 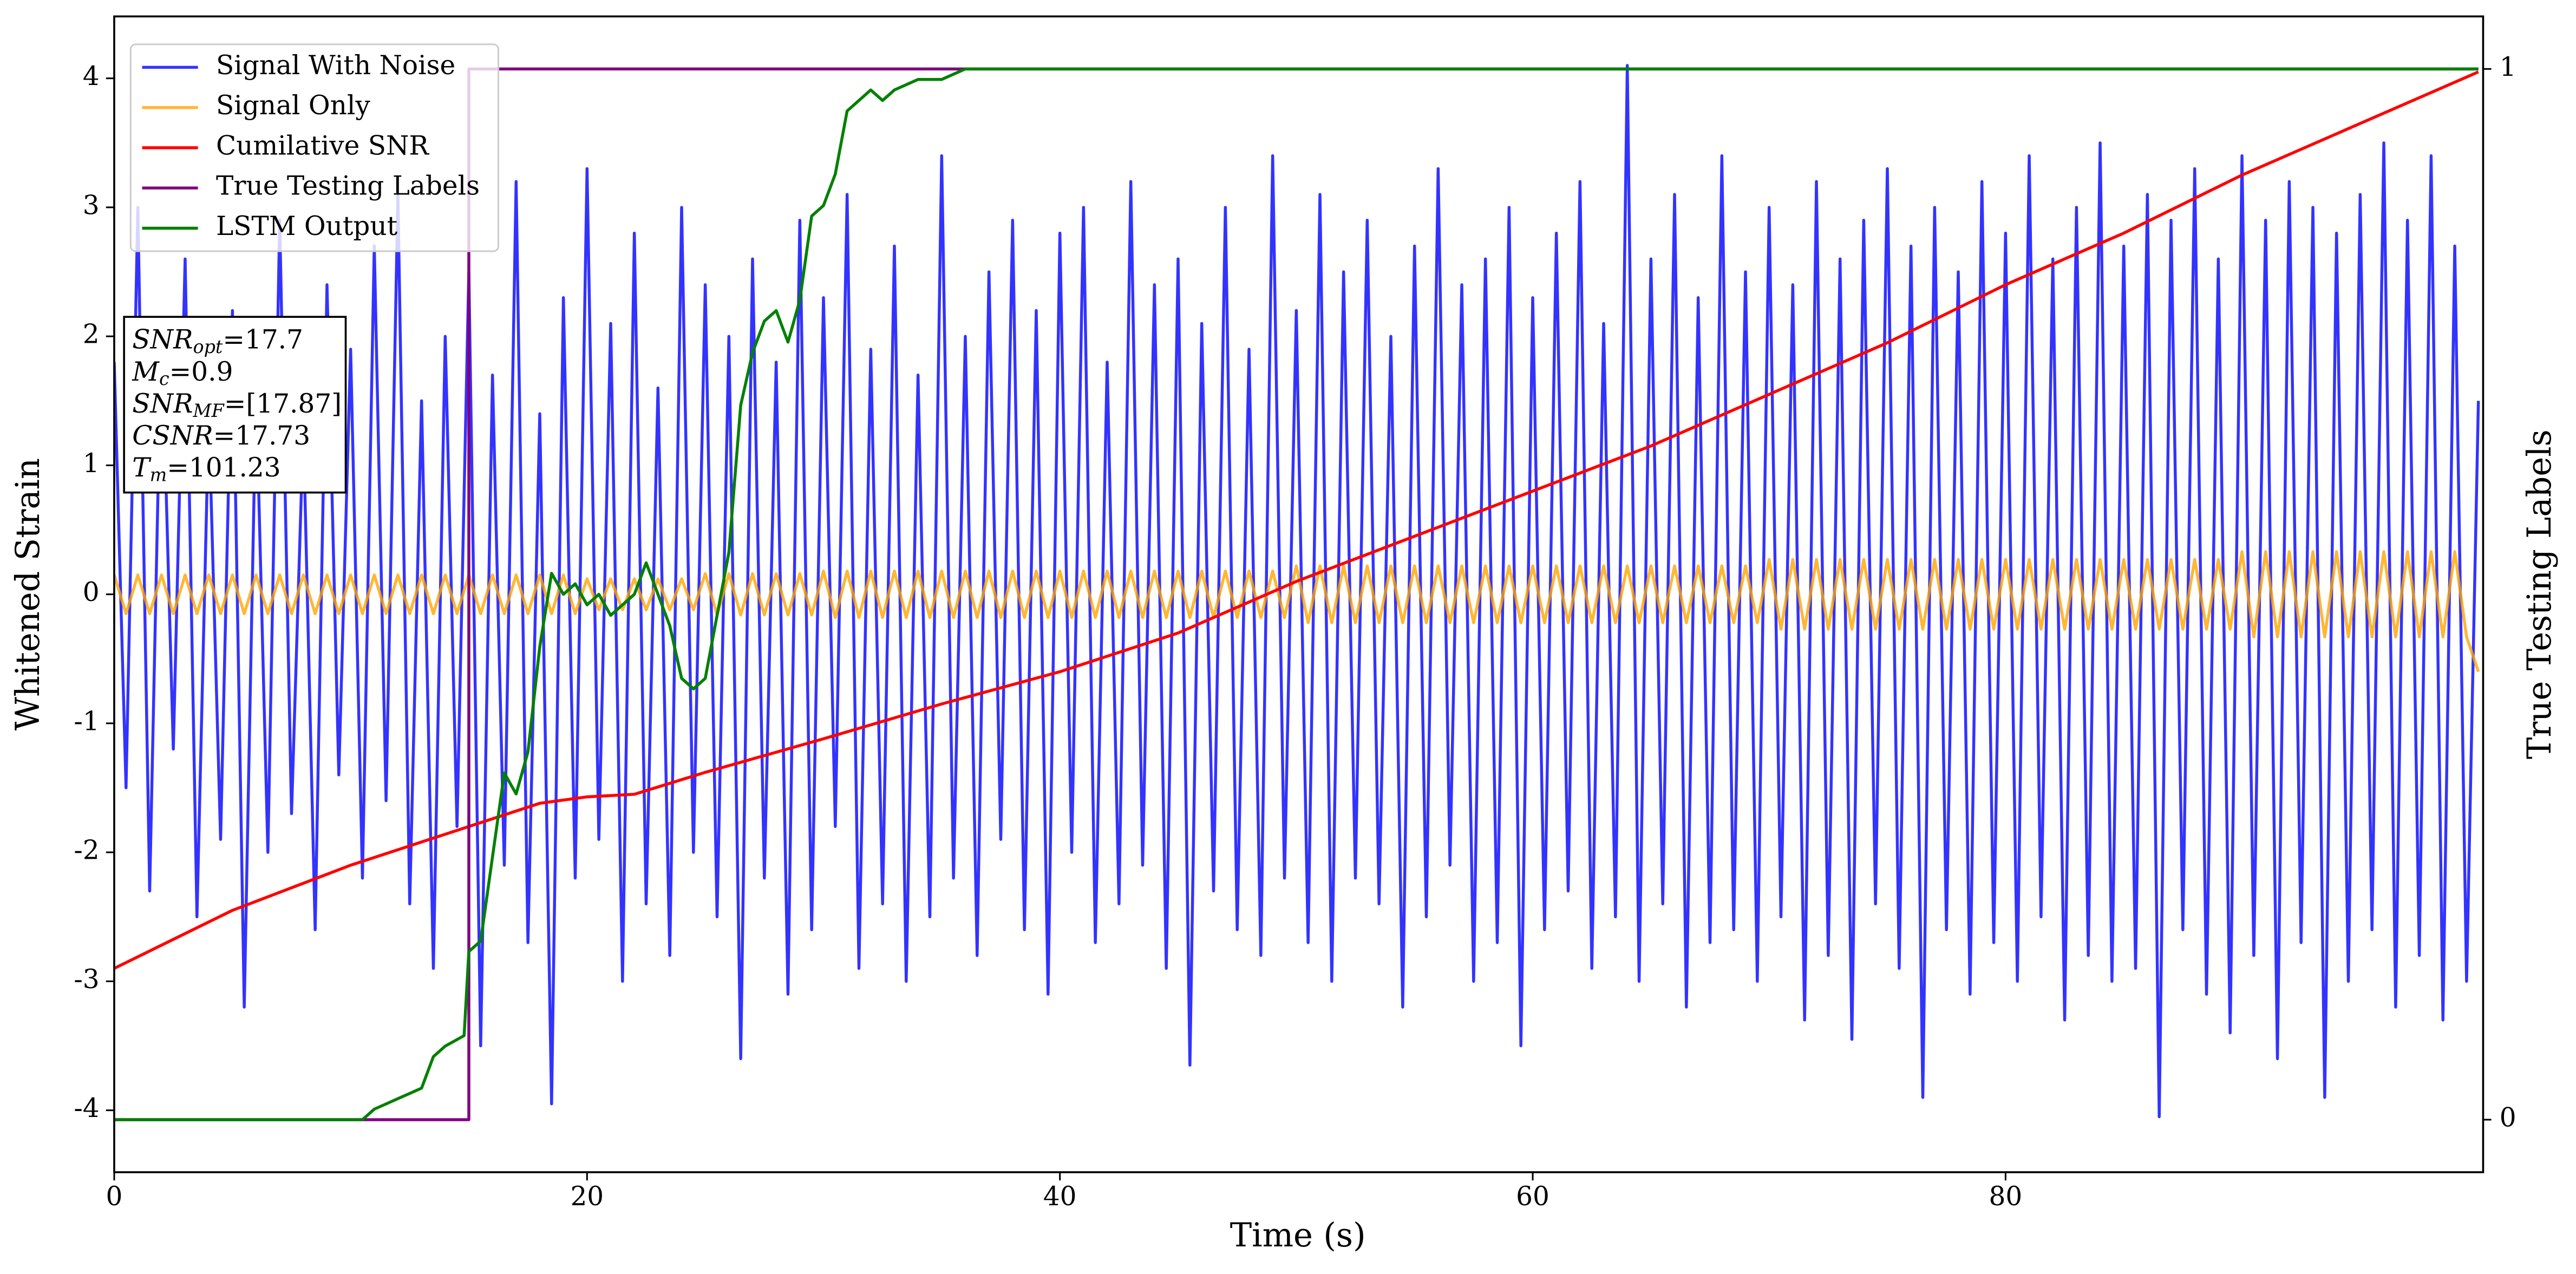 What do you see at coordinates (92, 76) in the screenshot?
I see `y-tick-label: 4` at bounding box center [92, 76].